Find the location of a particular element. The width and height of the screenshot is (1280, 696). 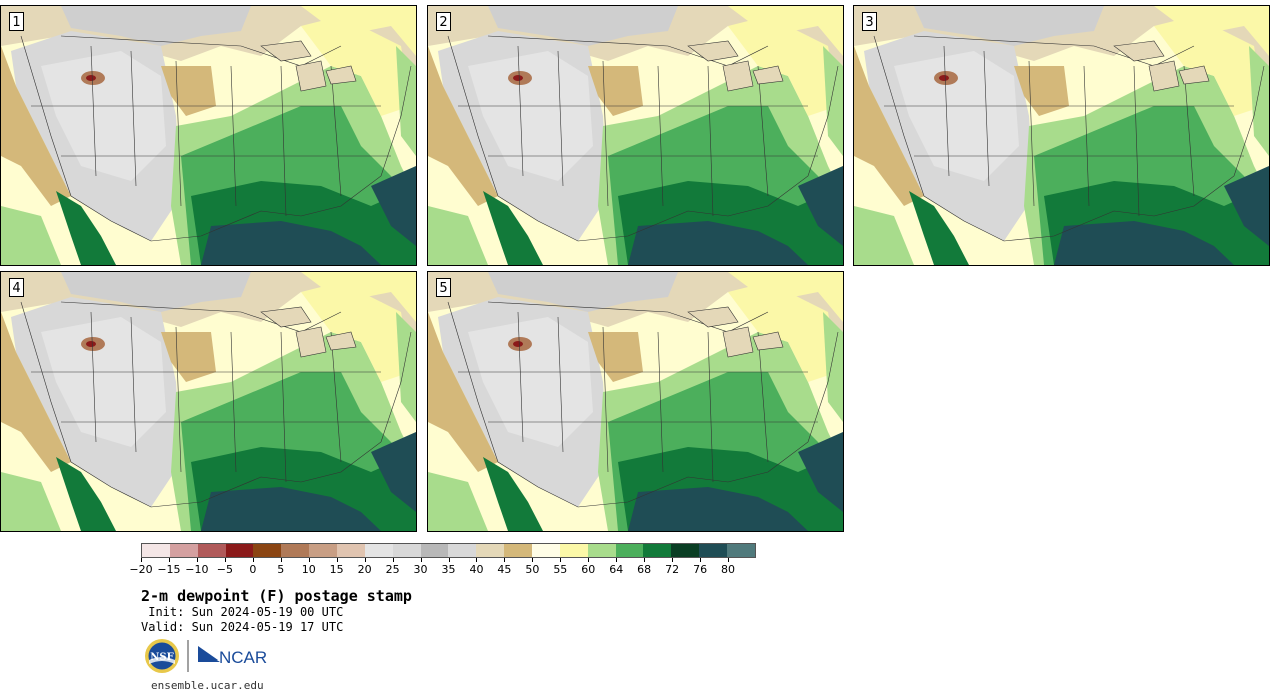

colorbar-tick-label: 25 is located at coordinates (392, 569).